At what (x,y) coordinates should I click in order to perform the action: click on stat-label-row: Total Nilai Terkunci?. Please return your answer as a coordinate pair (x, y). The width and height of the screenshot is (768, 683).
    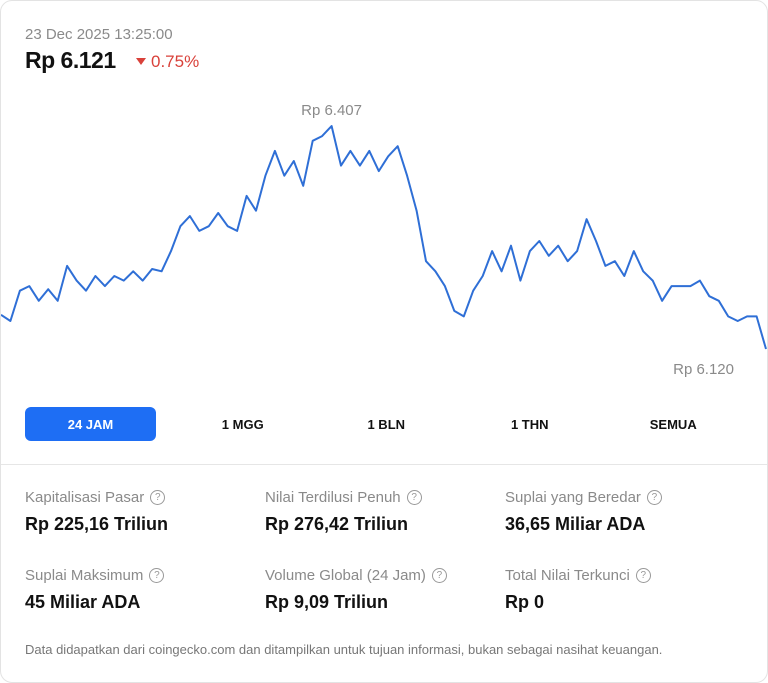
    Looking at the image, I should click on (620, 575).